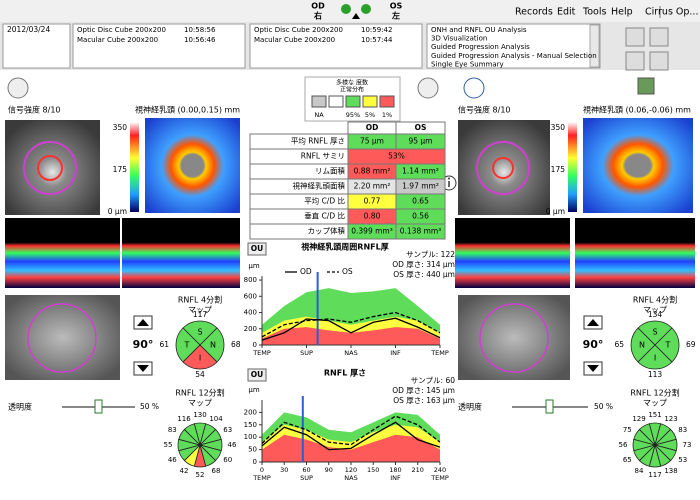  What do you see at coordinates (603, 406) in the screenshot?
I see `transparency-value: 50 %` at bounding box center [603, 406].